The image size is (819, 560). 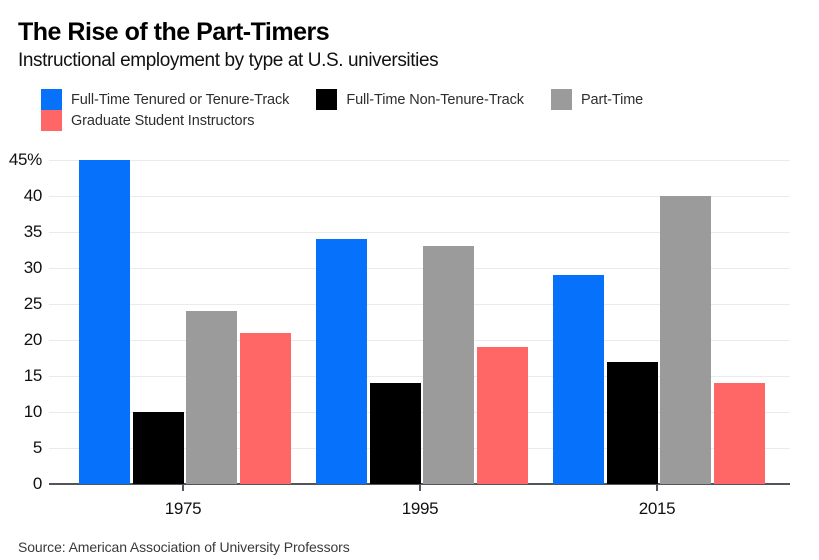 I want to click on bar-2015-full-time-tenured-or-tenure-track, so click(x=578, y=379).